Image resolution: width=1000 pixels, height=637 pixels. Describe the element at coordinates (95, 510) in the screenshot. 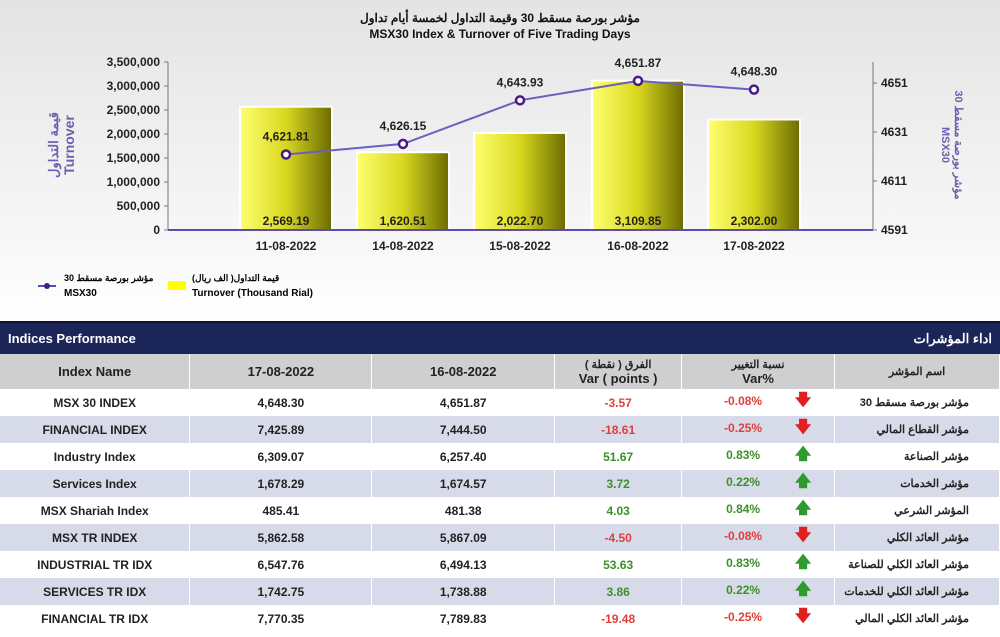

I see `index-name: MSX Shariah Index` at that location.